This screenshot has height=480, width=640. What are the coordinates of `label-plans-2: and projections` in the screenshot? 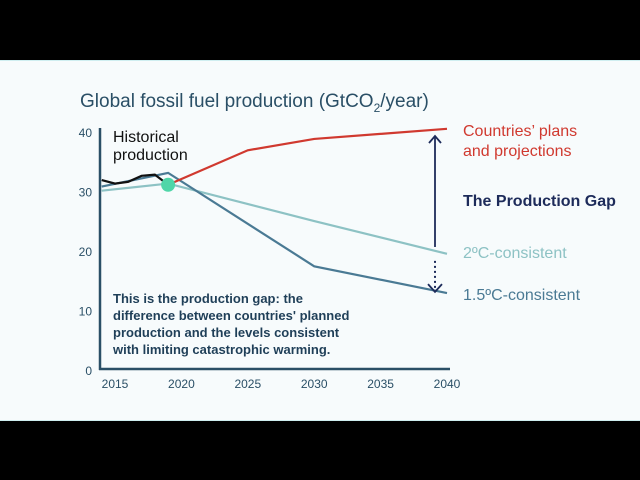 It's located at (517, 151).